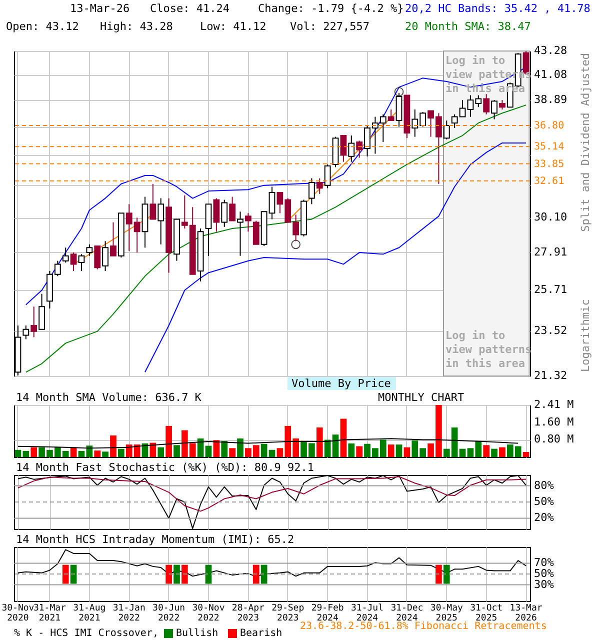  What do you see at coordinates (551, 289) in the screenshot?
I see `y-tick-label: 25.71` at bounding box center [551, 289].